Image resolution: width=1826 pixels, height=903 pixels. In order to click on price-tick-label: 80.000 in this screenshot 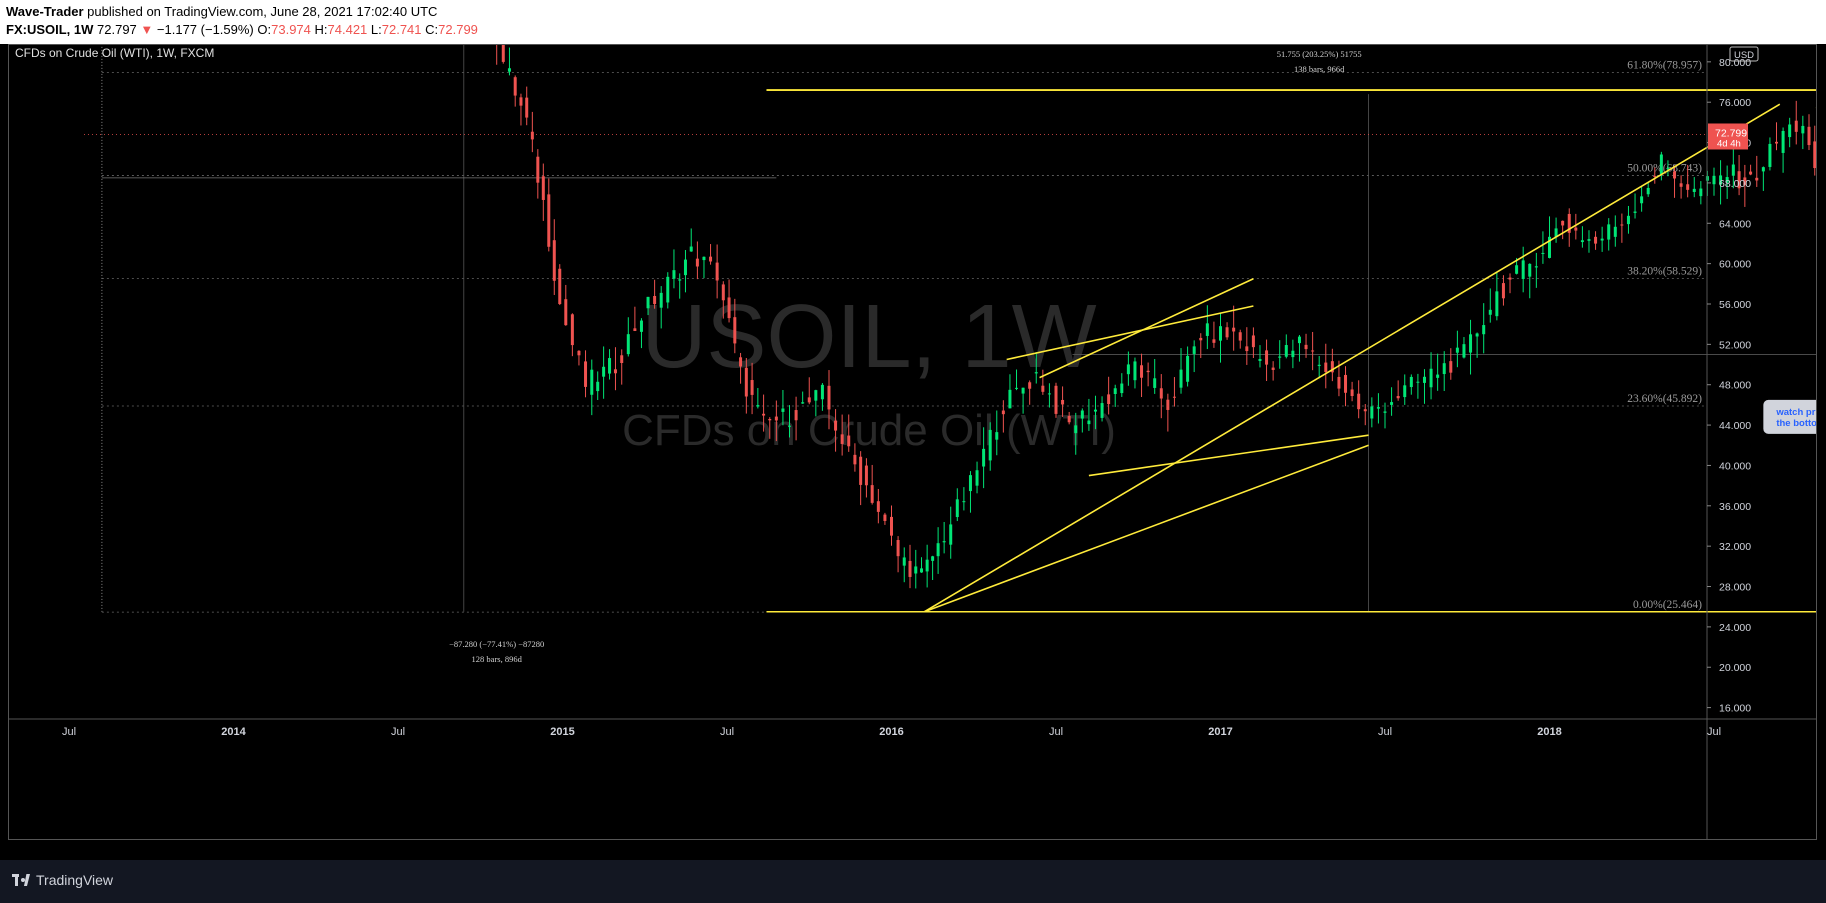, I will do `click(1735, 63)`.